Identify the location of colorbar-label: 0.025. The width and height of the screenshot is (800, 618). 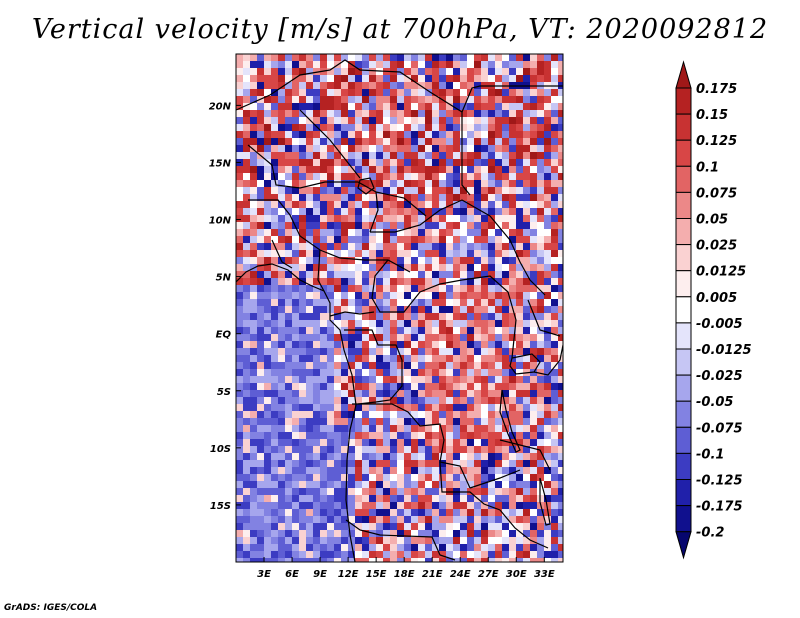
(716, 246).